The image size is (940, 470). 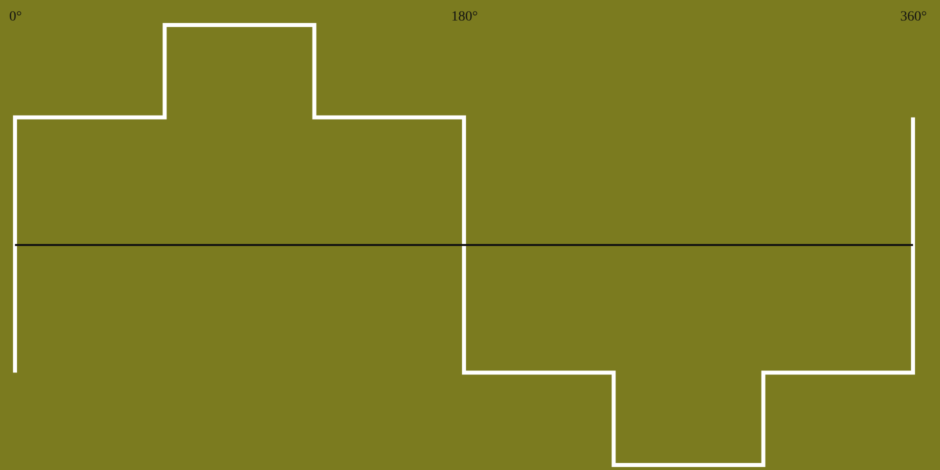 I want to click on x-tick-label: 180°, so click(x=464, y=17).